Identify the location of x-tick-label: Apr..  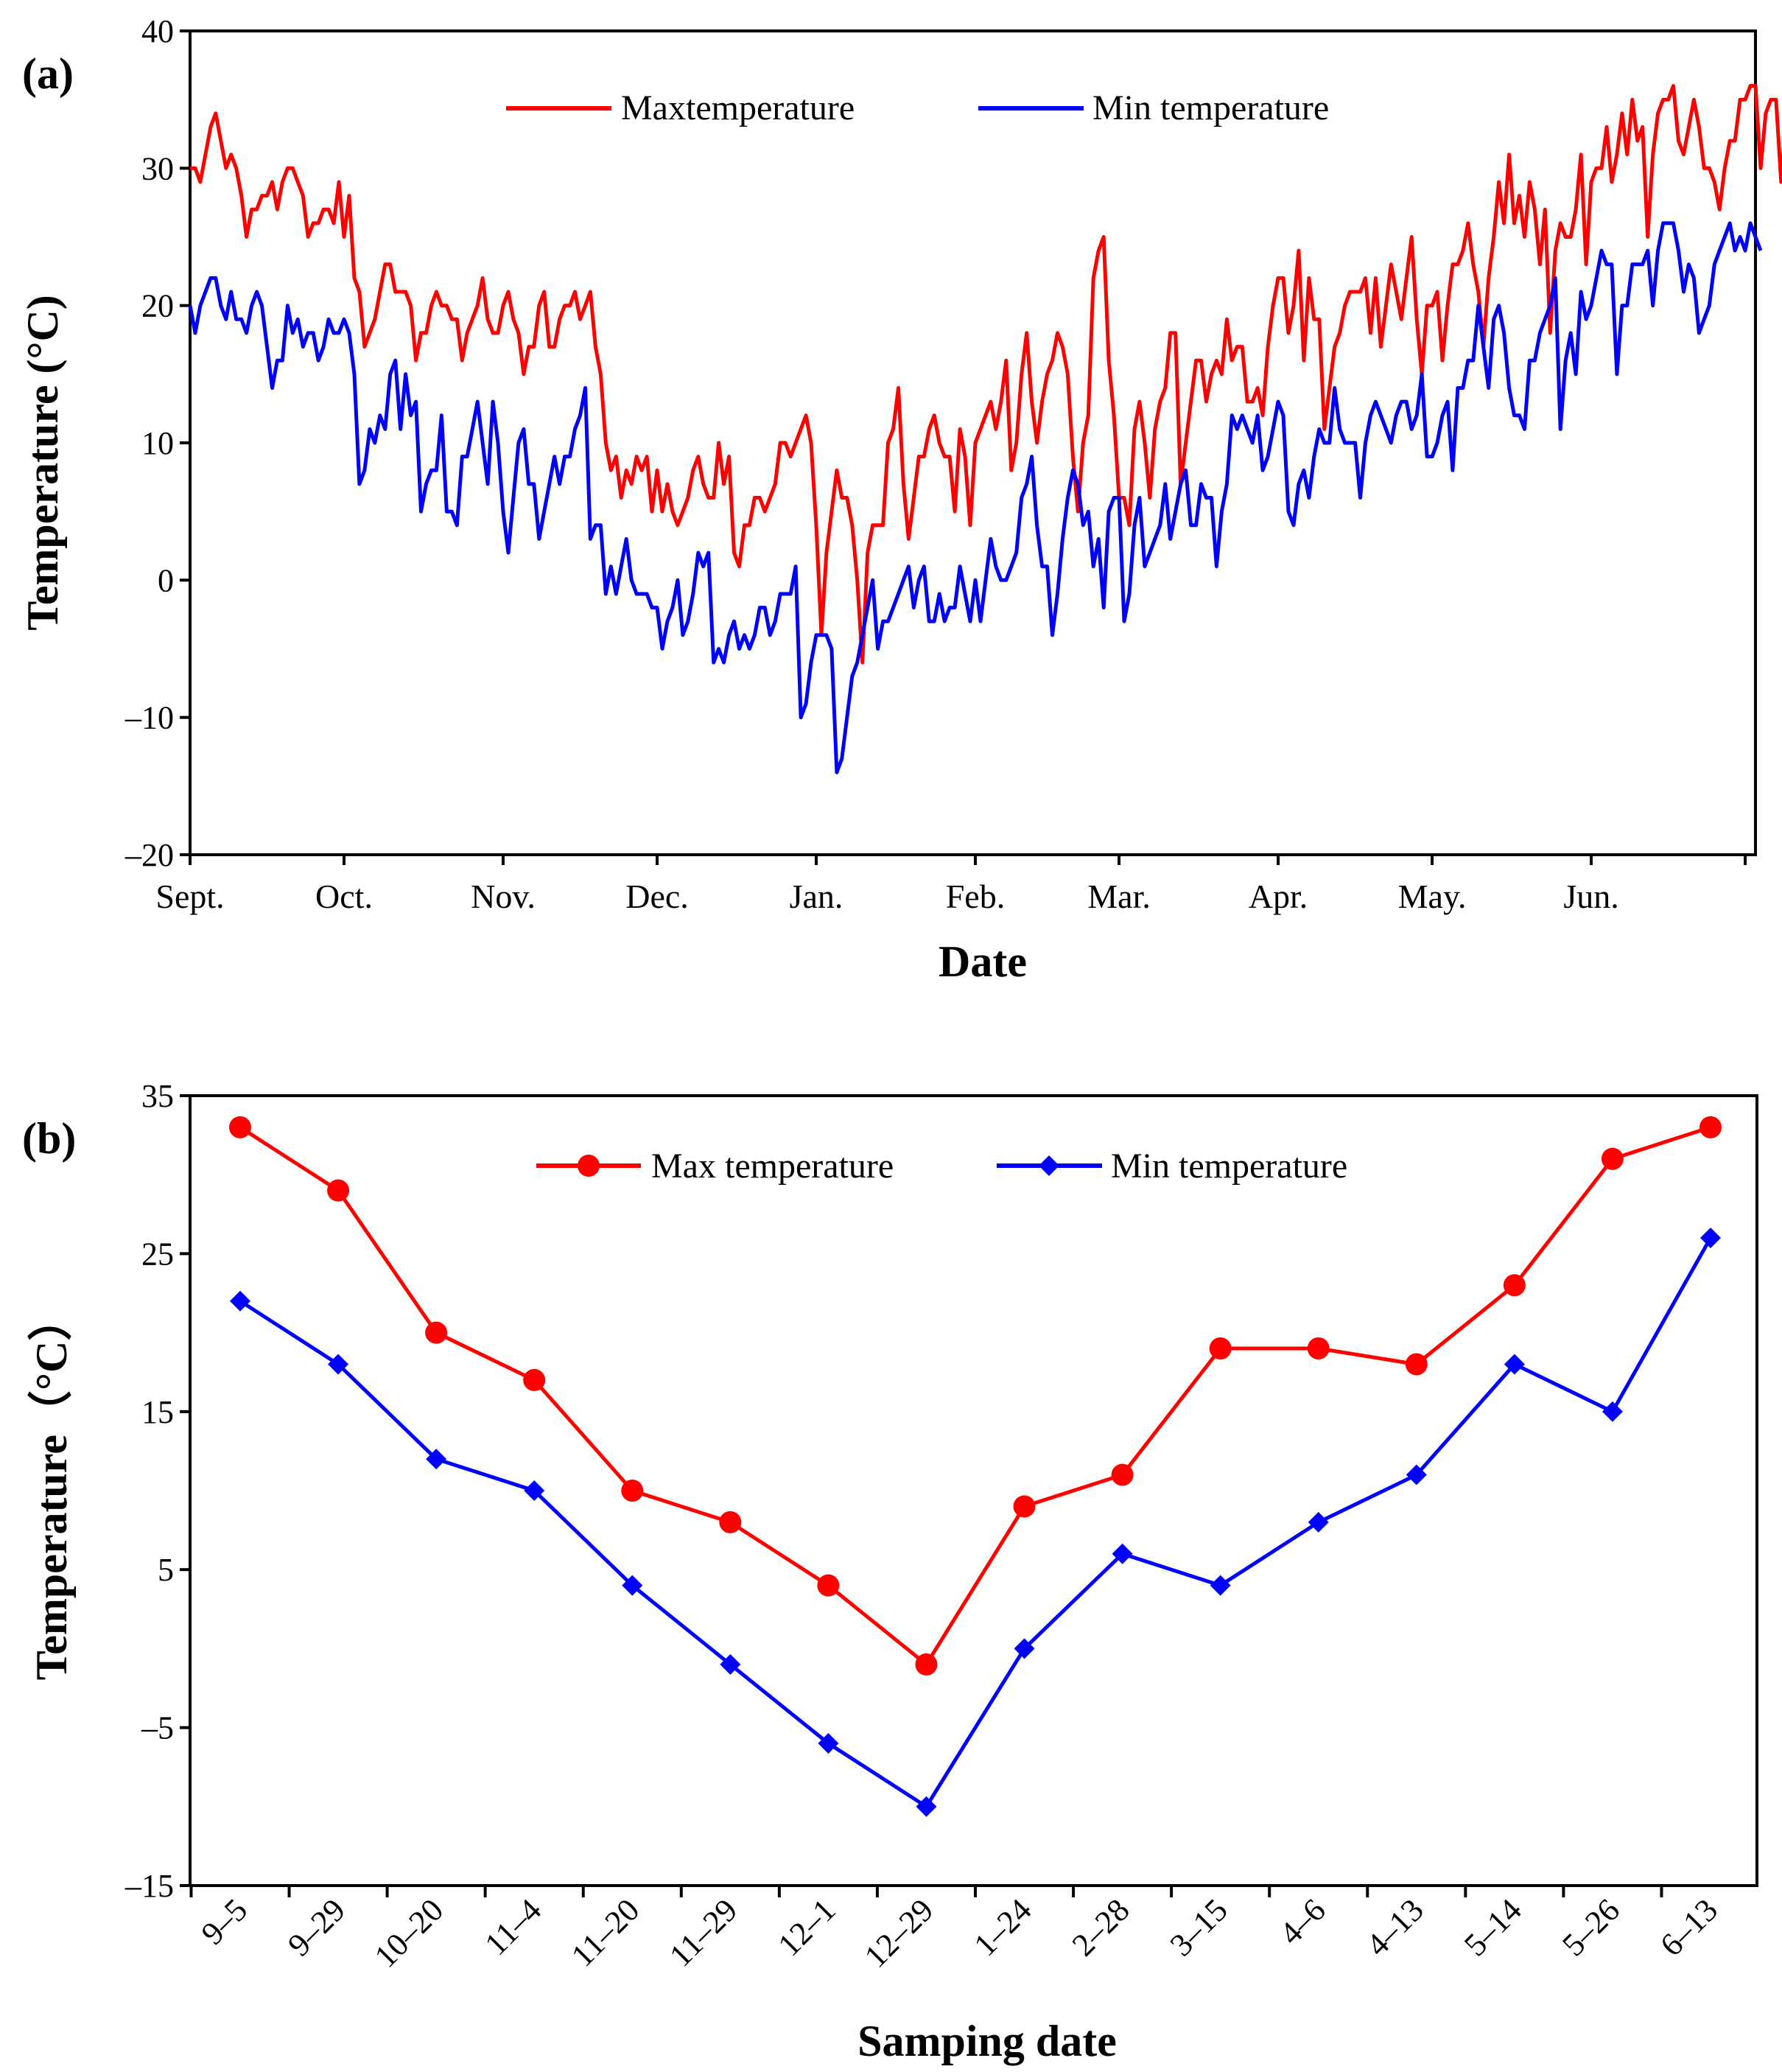
(1278, 896).